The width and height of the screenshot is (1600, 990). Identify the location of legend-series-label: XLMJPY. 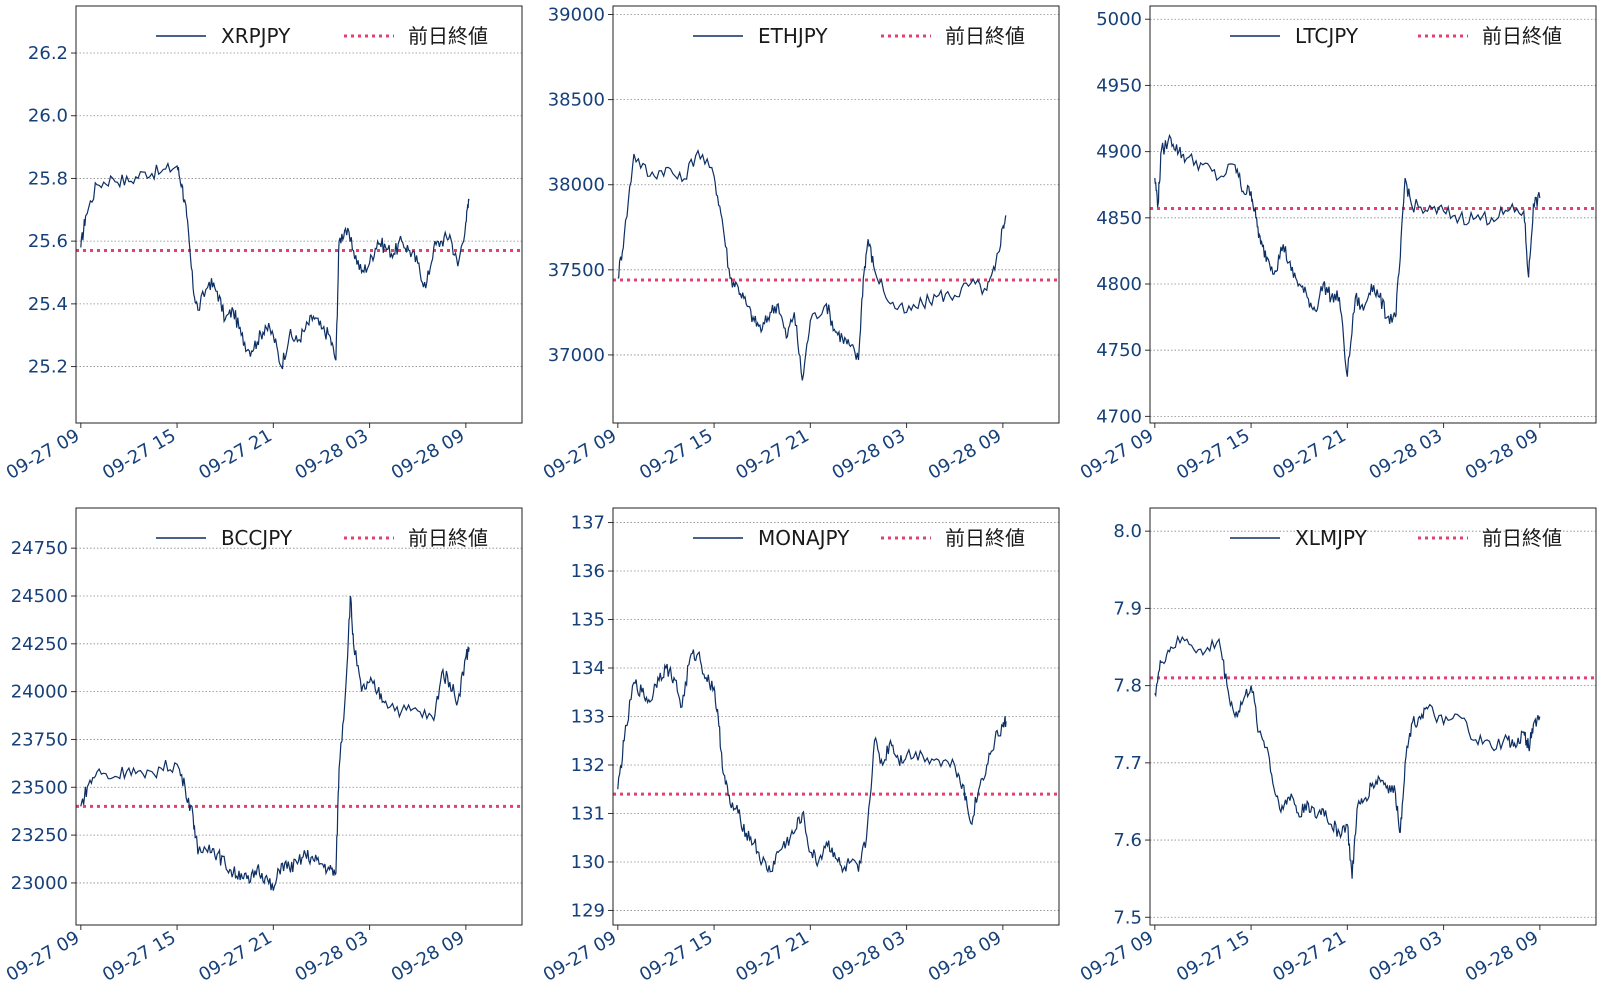
(1331, 538).